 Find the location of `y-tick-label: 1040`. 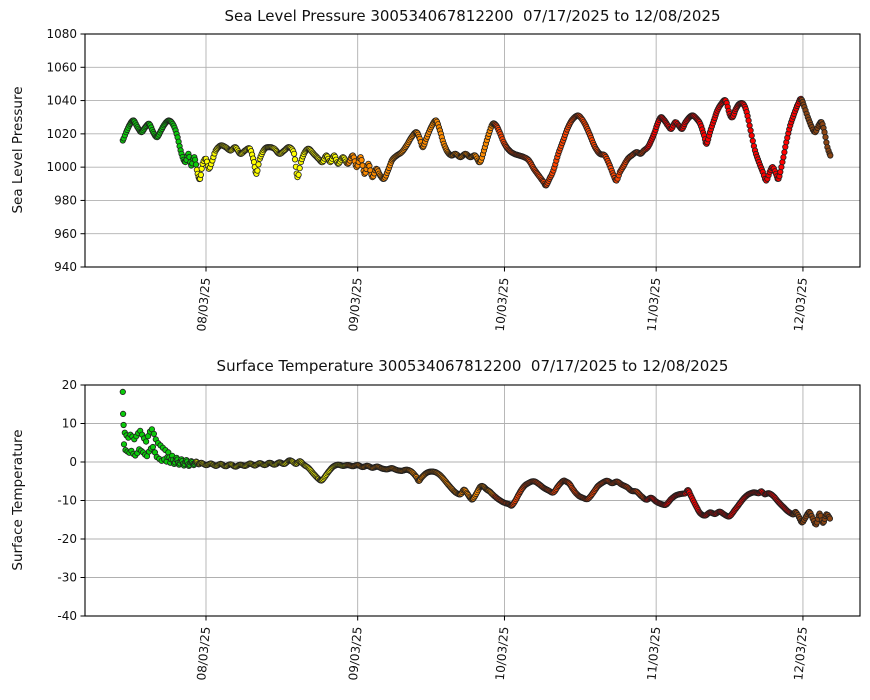

y-tick-label: 1040 is located at coordinates (61, 101).